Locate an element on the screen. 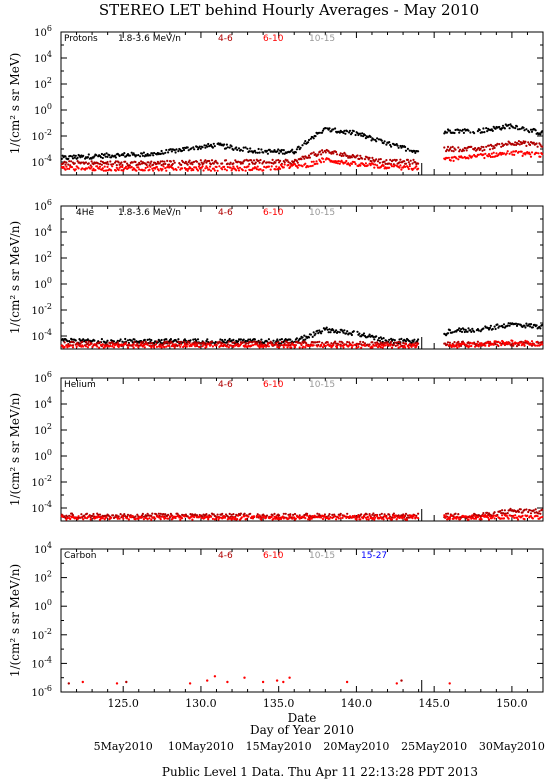  y-axis-label: 1/(cm² s sr MeV/n) is located at coordinates (15, 620).